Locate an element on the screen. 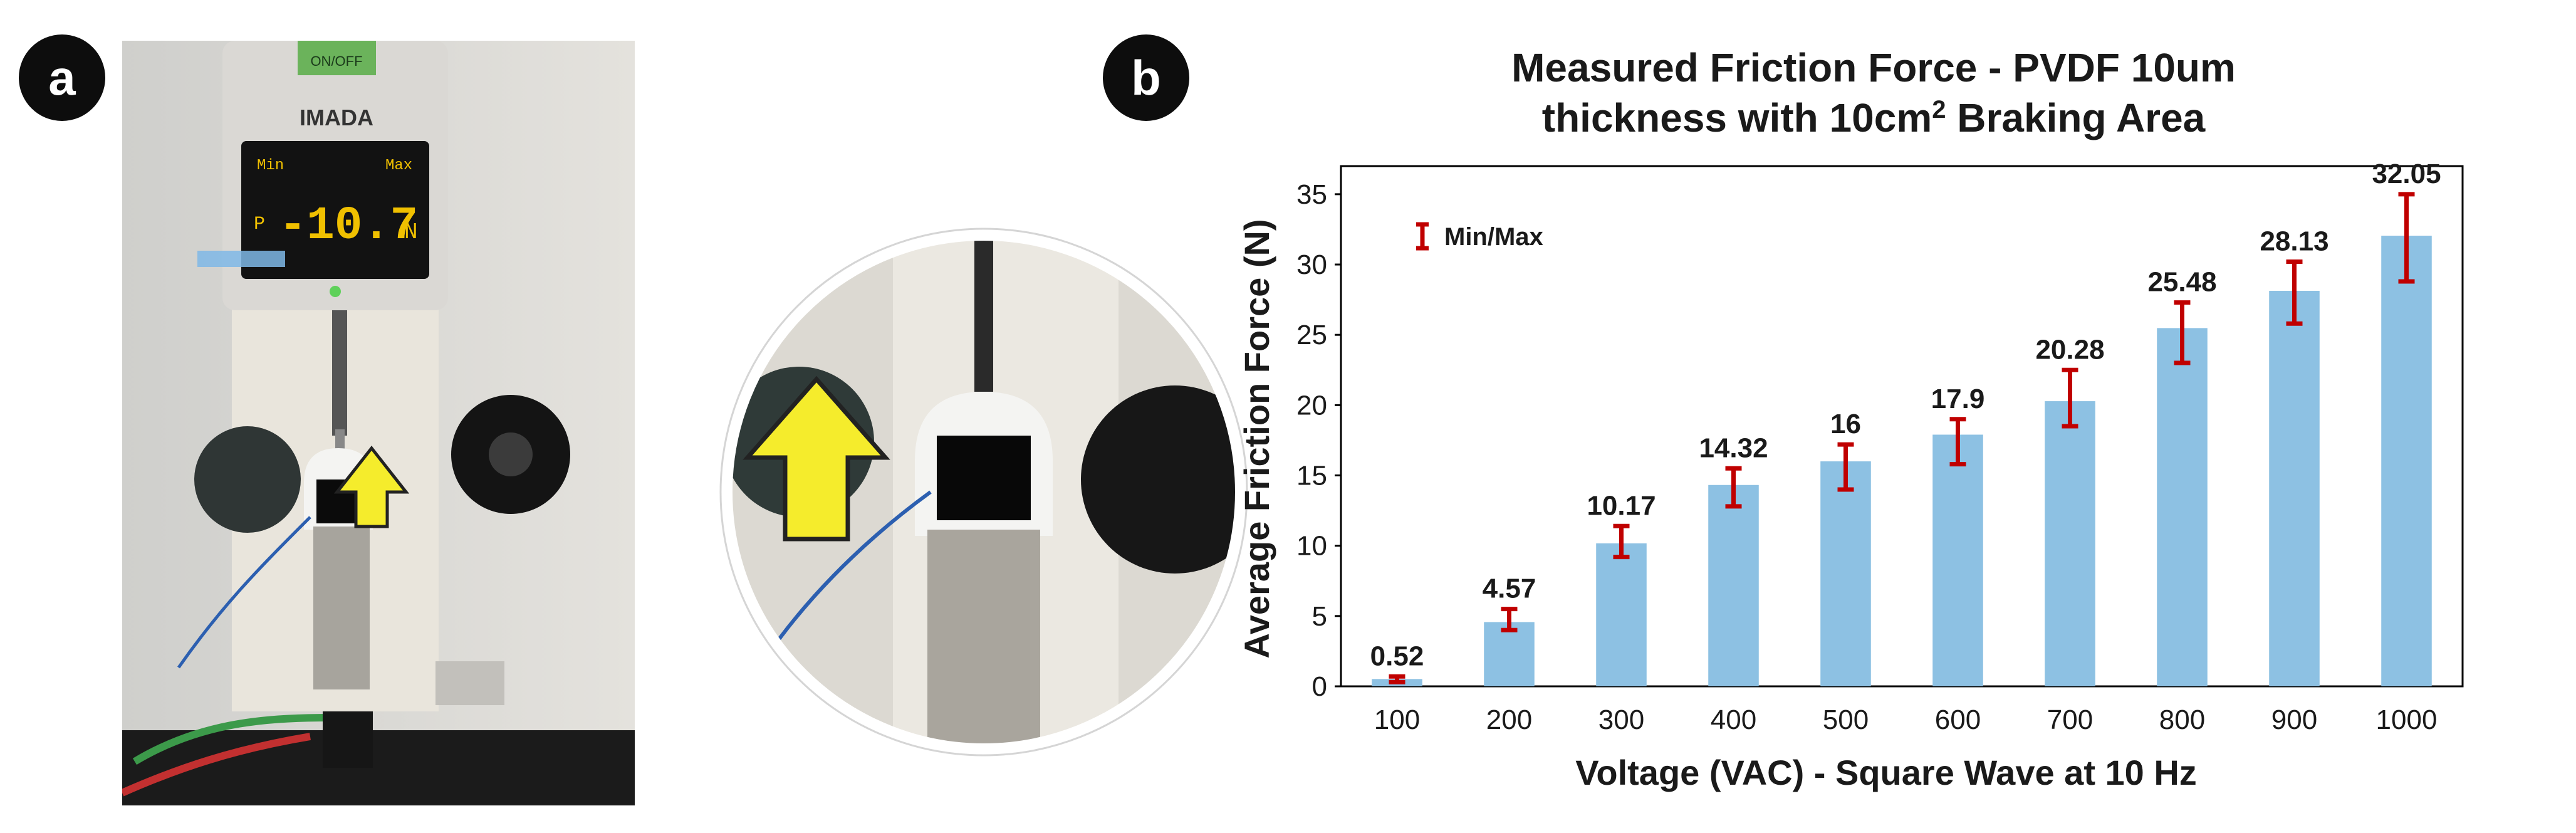 This screenshot has width=2576, height=833. left-clamp-wheel is located at coordinates (247, 479).